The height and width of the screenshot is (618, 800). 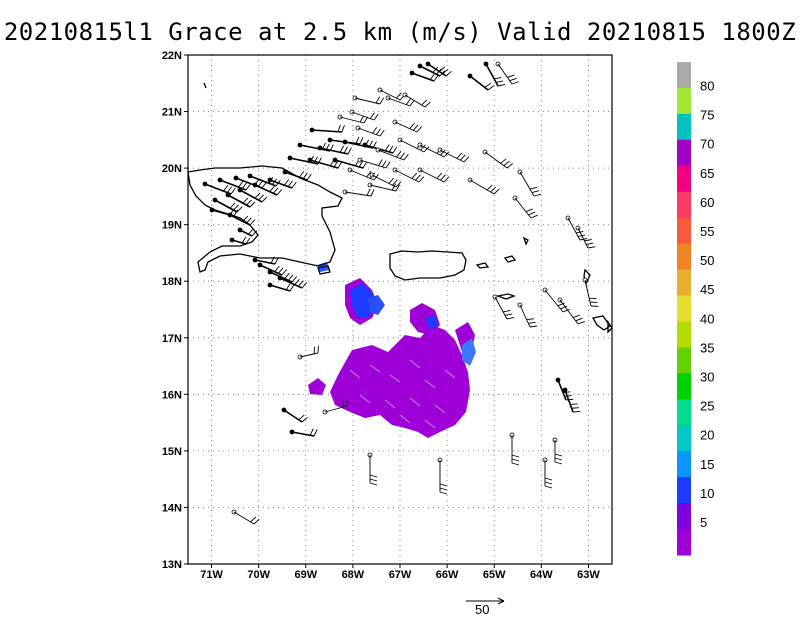 I want to click on colorbar-label: 45, so click(x=707, y=289).